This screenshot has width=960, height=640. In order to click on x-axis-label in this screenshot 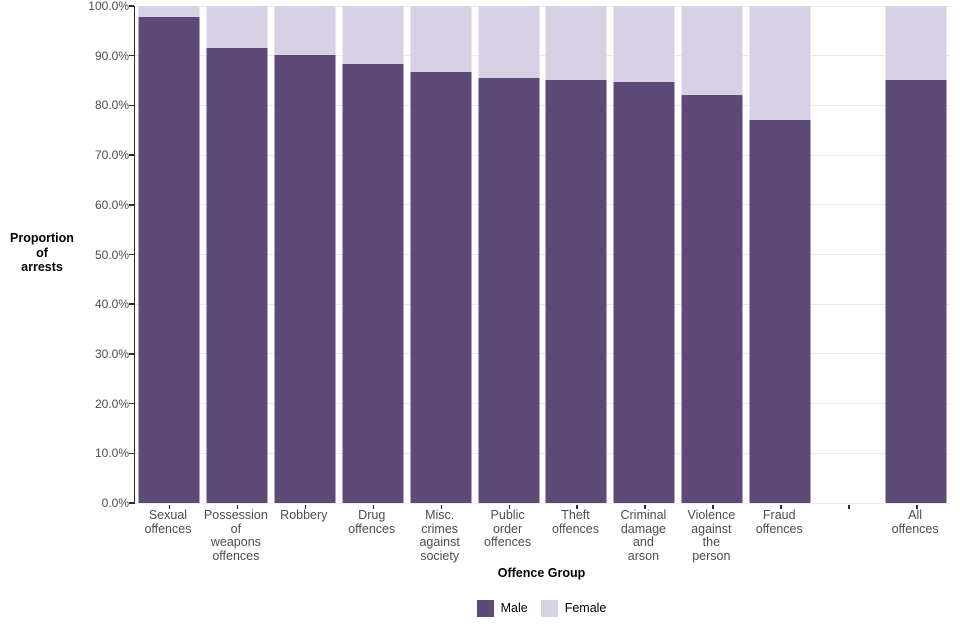, I will do `click(847, 536)`.